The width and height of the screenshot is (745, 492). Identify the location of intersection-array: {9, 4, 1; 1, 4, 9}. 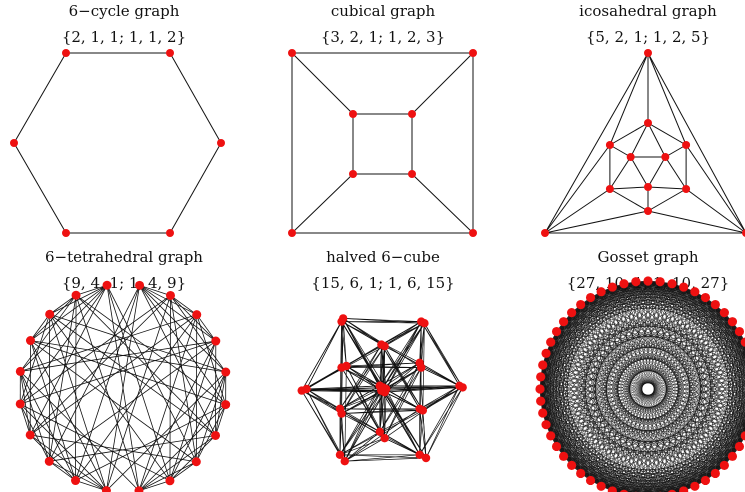
(124, 283).